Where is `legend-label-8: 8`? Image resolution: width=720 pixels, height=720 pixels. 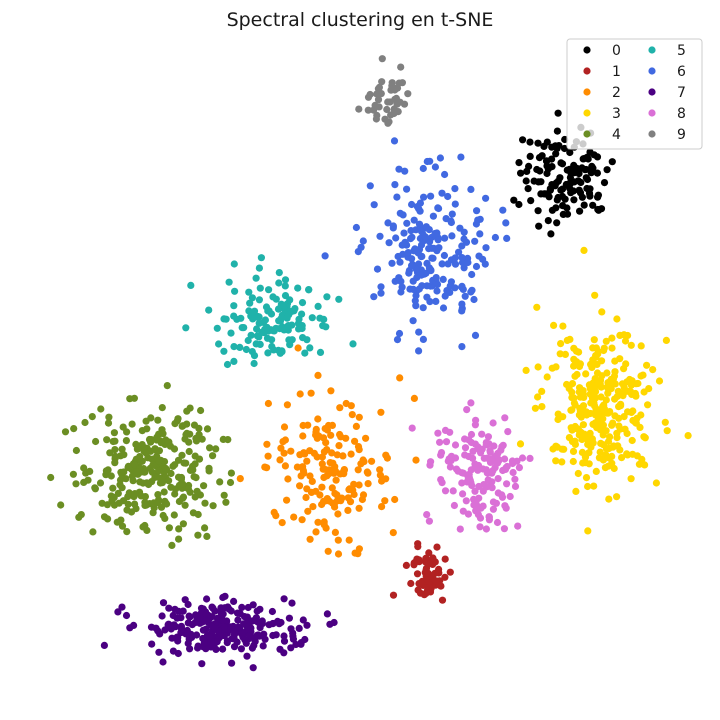
legend-label-8: 8 is located at coordinates (681, 114).